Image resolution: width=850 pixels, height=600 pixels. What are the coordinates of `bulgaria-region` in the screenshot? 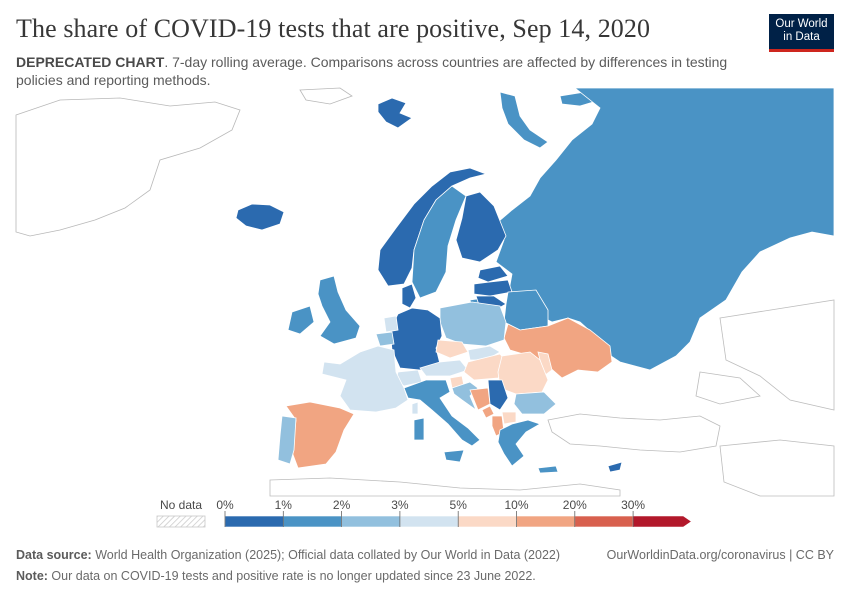 It's located at (535, 403).